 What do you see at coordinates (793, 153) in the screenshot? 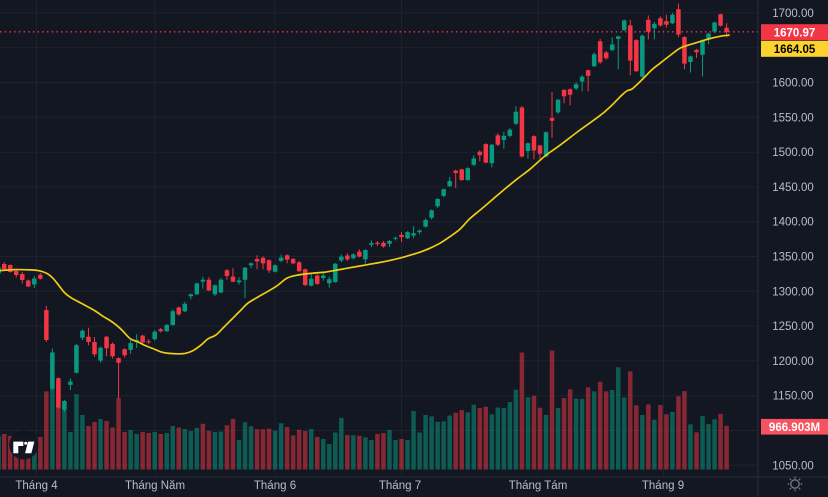
I see `svg-text: 1500.00` at bounding box center [793, 153].